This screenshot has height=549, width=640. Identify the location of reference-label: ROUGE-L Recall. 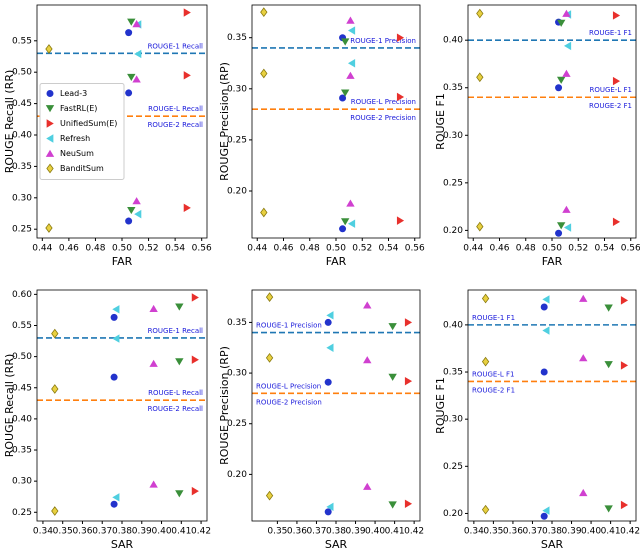
(175, 109).